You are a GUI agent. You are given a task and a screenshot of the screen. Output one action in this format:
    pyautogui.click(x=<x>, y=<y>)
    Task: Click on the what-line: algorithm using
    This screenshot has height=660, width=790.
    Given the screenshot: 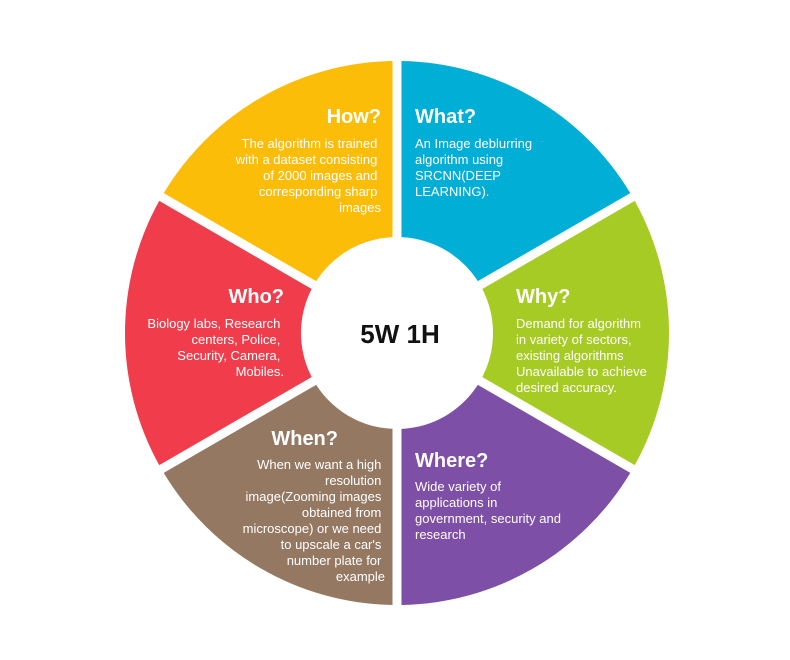 What is the action you would take?
    pyautogui.click(x=459, y=159)
    